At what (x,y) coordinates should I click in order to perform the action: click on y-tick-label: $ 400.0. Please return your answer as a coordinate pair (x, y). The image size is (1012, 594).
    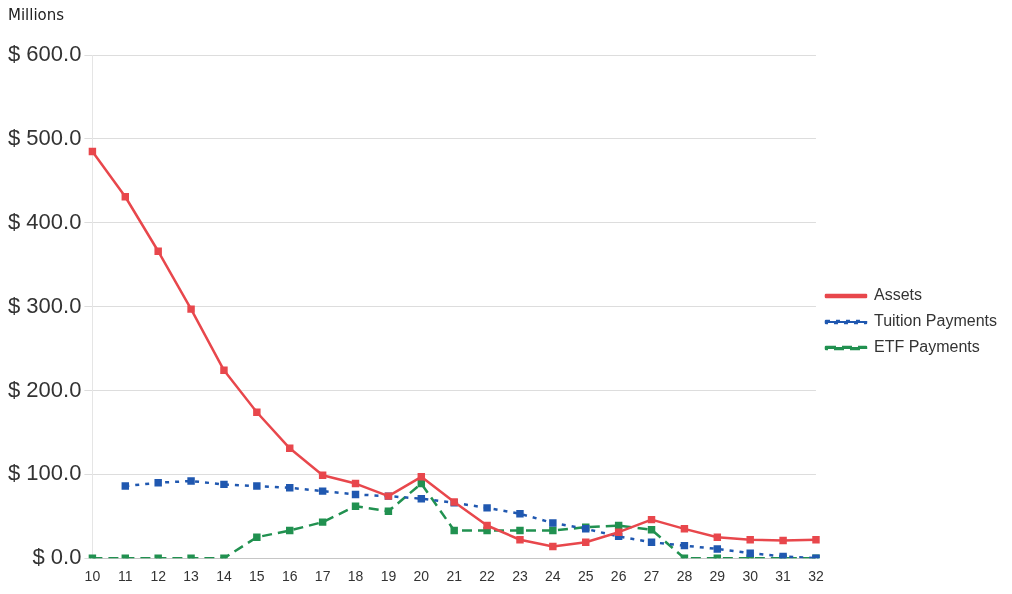
    Looking at the image, I should click on (45, 221).